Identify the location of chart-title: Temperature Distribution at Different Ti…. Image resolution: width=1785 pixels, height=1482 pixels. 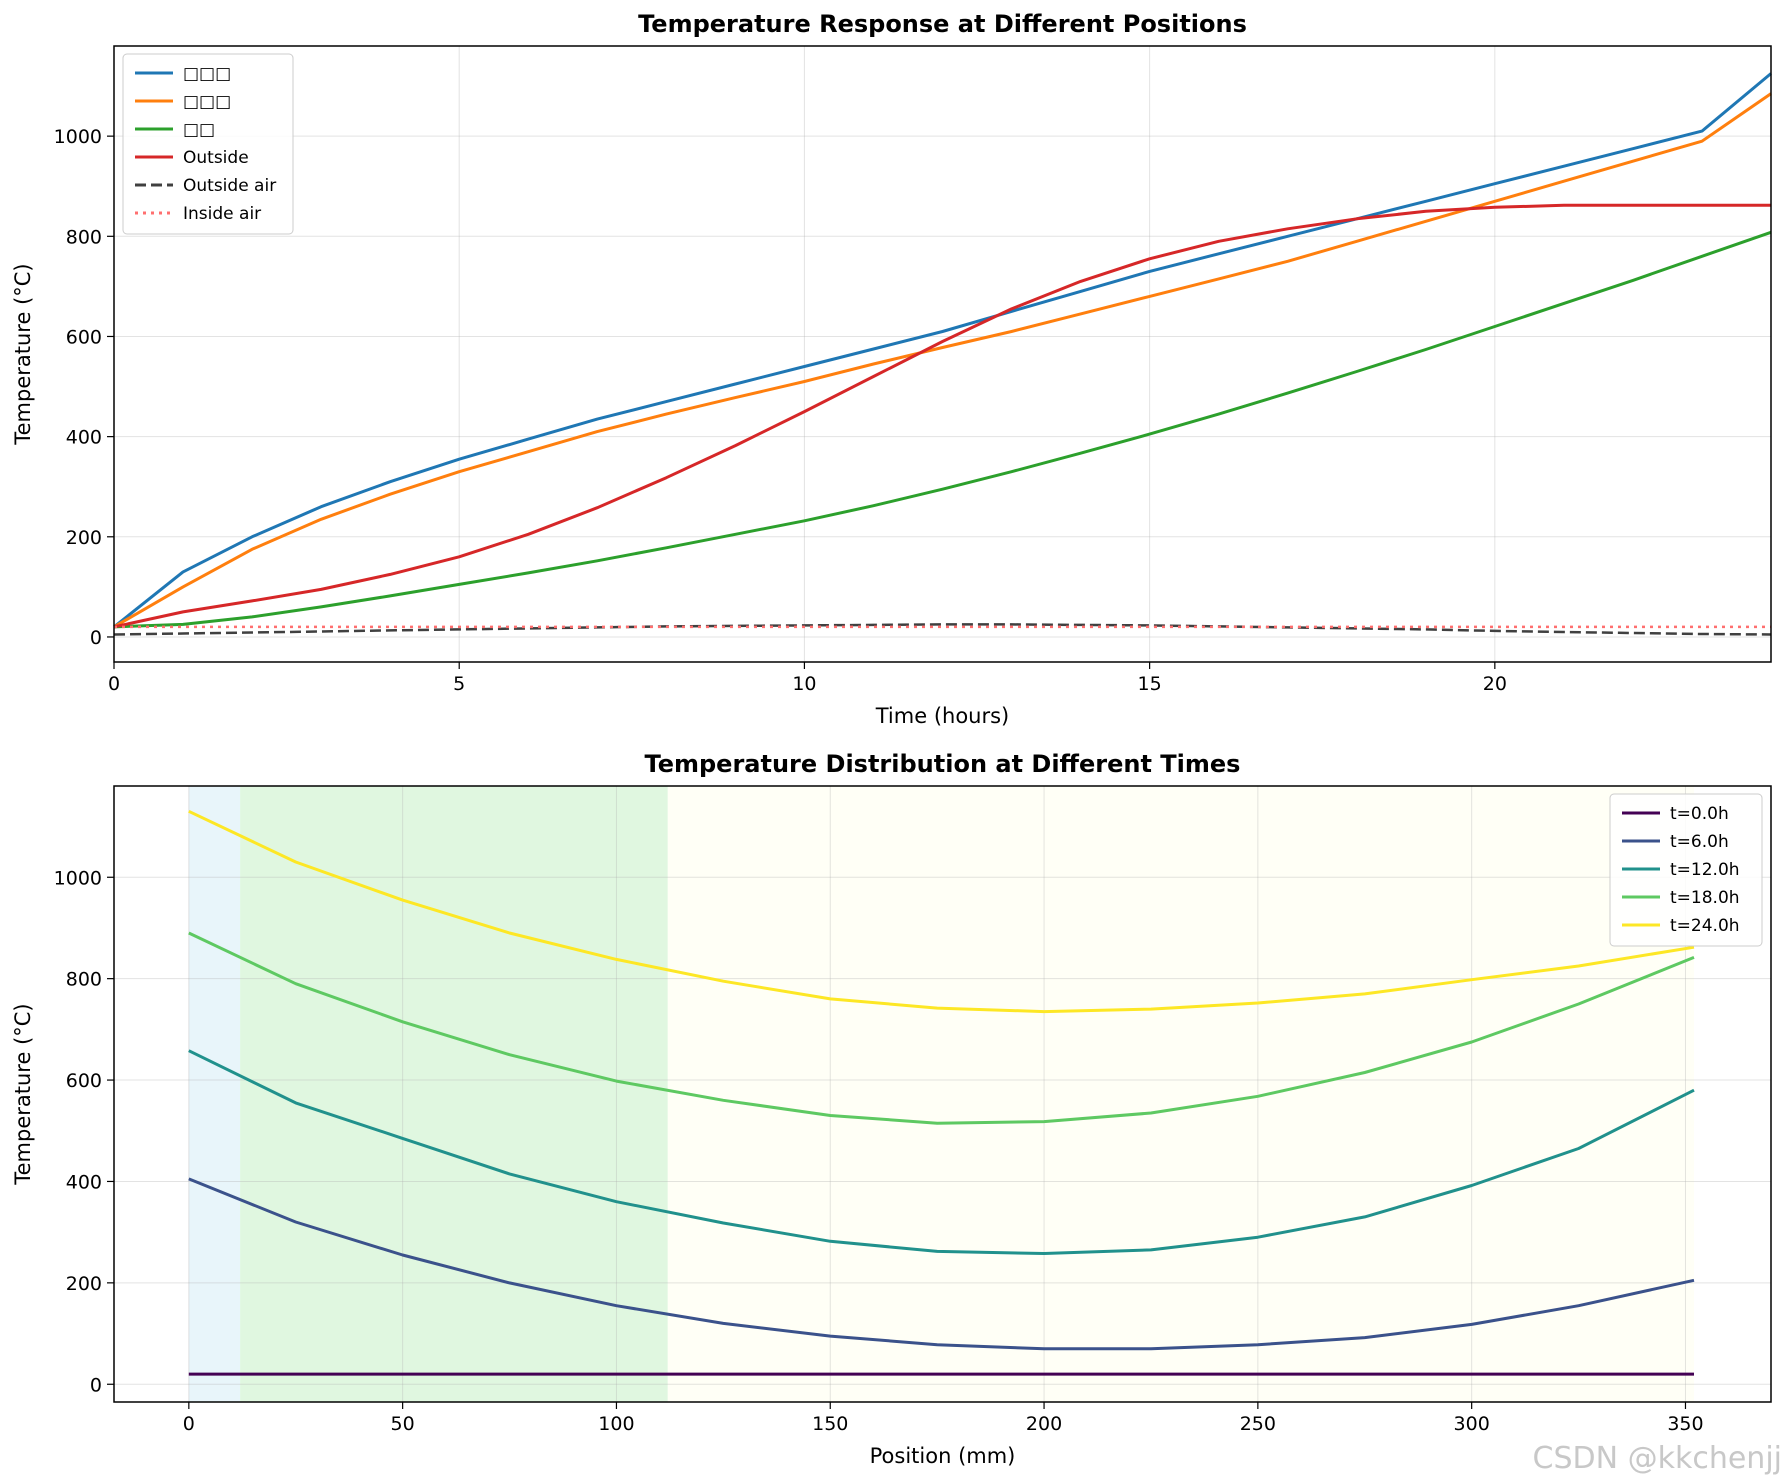
(943, 764).